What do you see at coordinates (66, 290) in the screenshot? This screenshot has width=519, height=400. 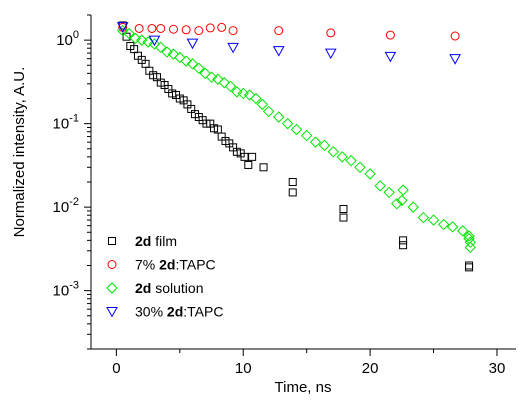 I see `y-tick-label: 10⁻³` at bounding box center [66, 290].